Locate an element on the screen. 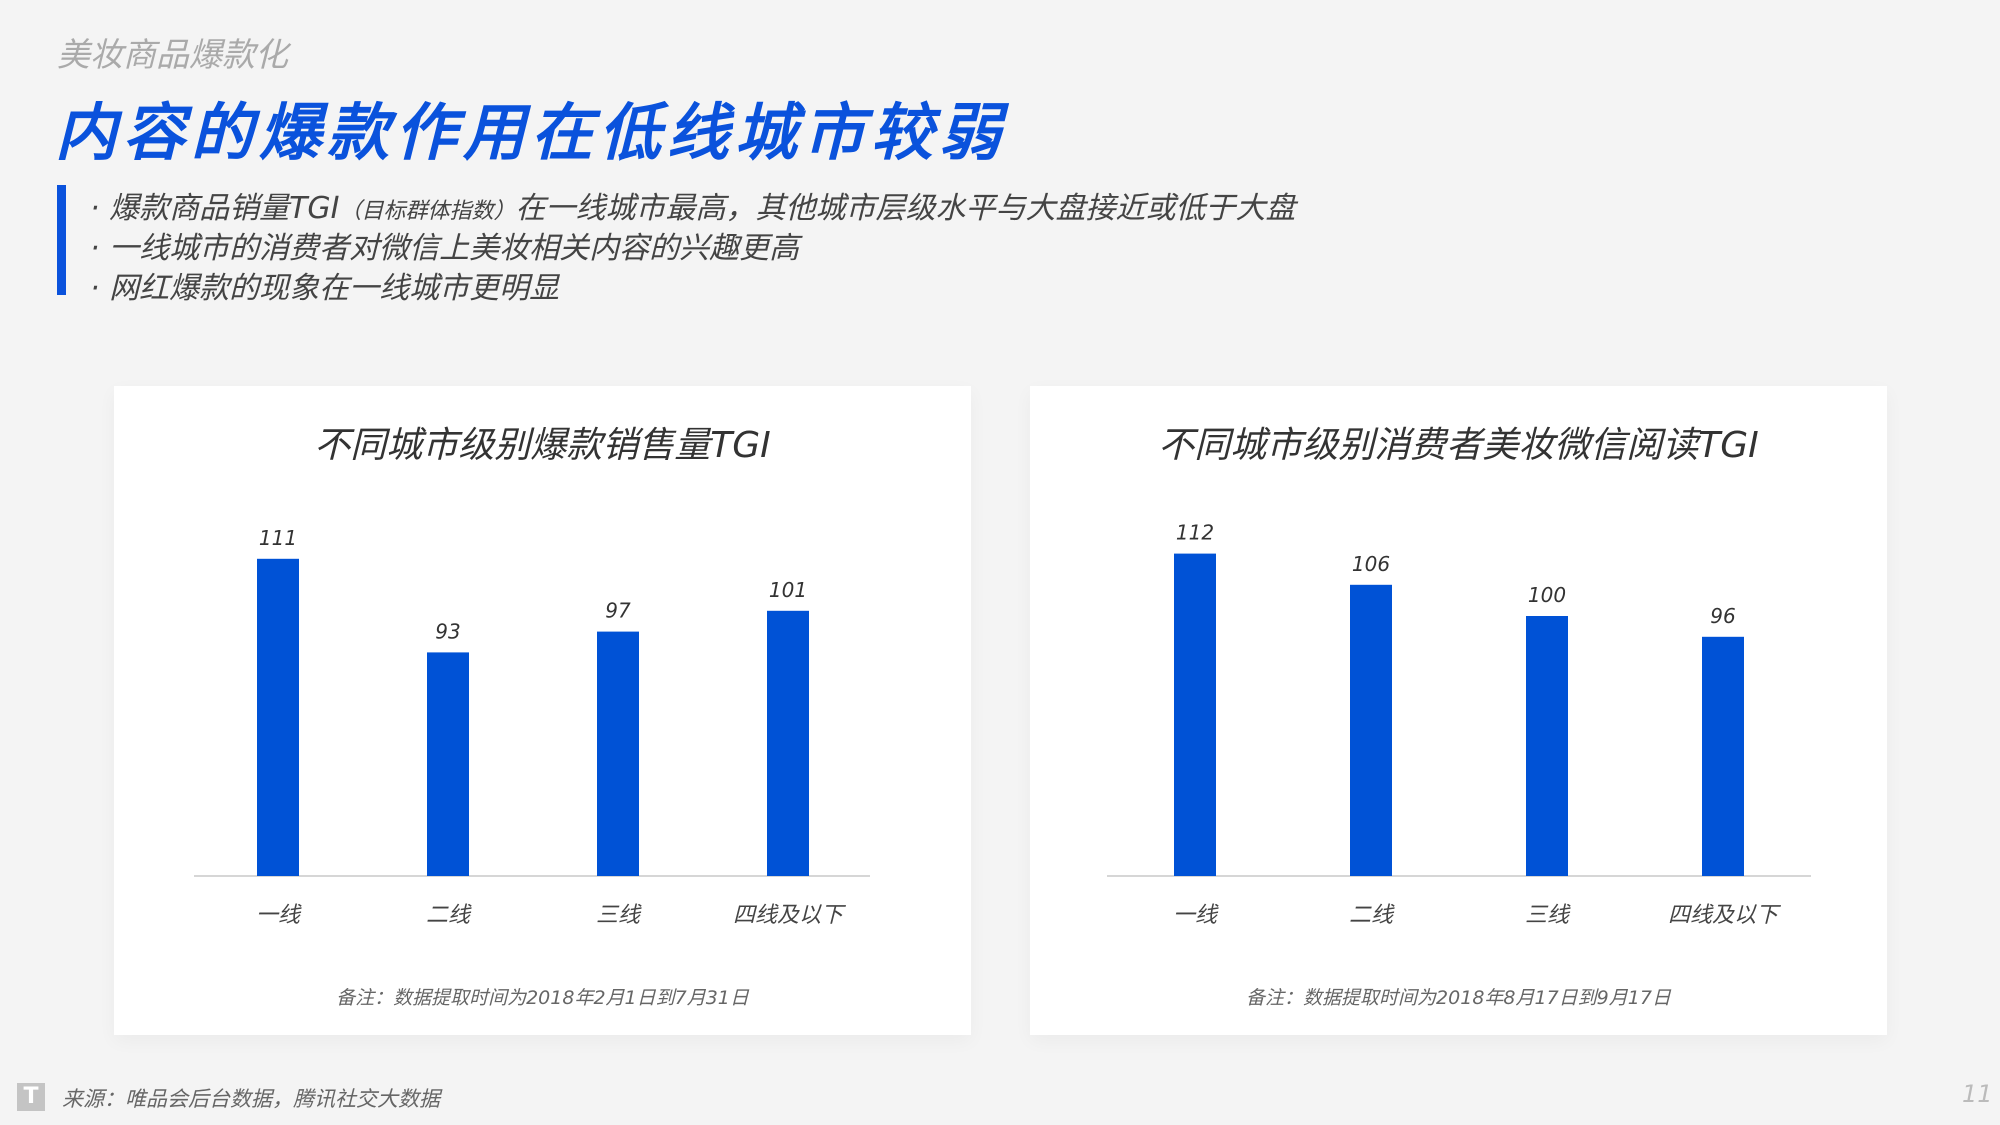 The image size is (2000, 1125). page-title: 内容的爆款作用在低线城市较弱 is located at coordinates (531, 132).